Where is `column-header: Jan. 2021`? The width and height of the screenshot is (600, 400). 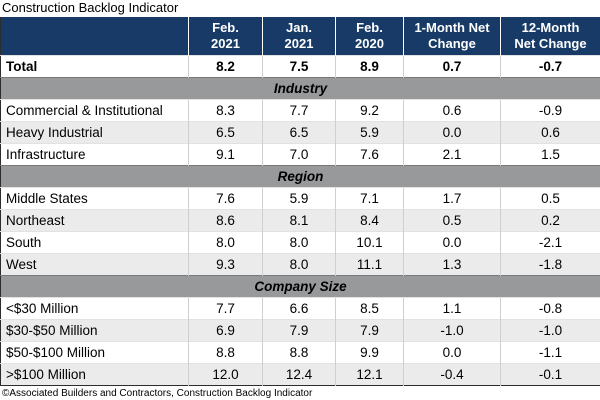
column-header: Jan. 2021 is located at coordinates (299, 36).